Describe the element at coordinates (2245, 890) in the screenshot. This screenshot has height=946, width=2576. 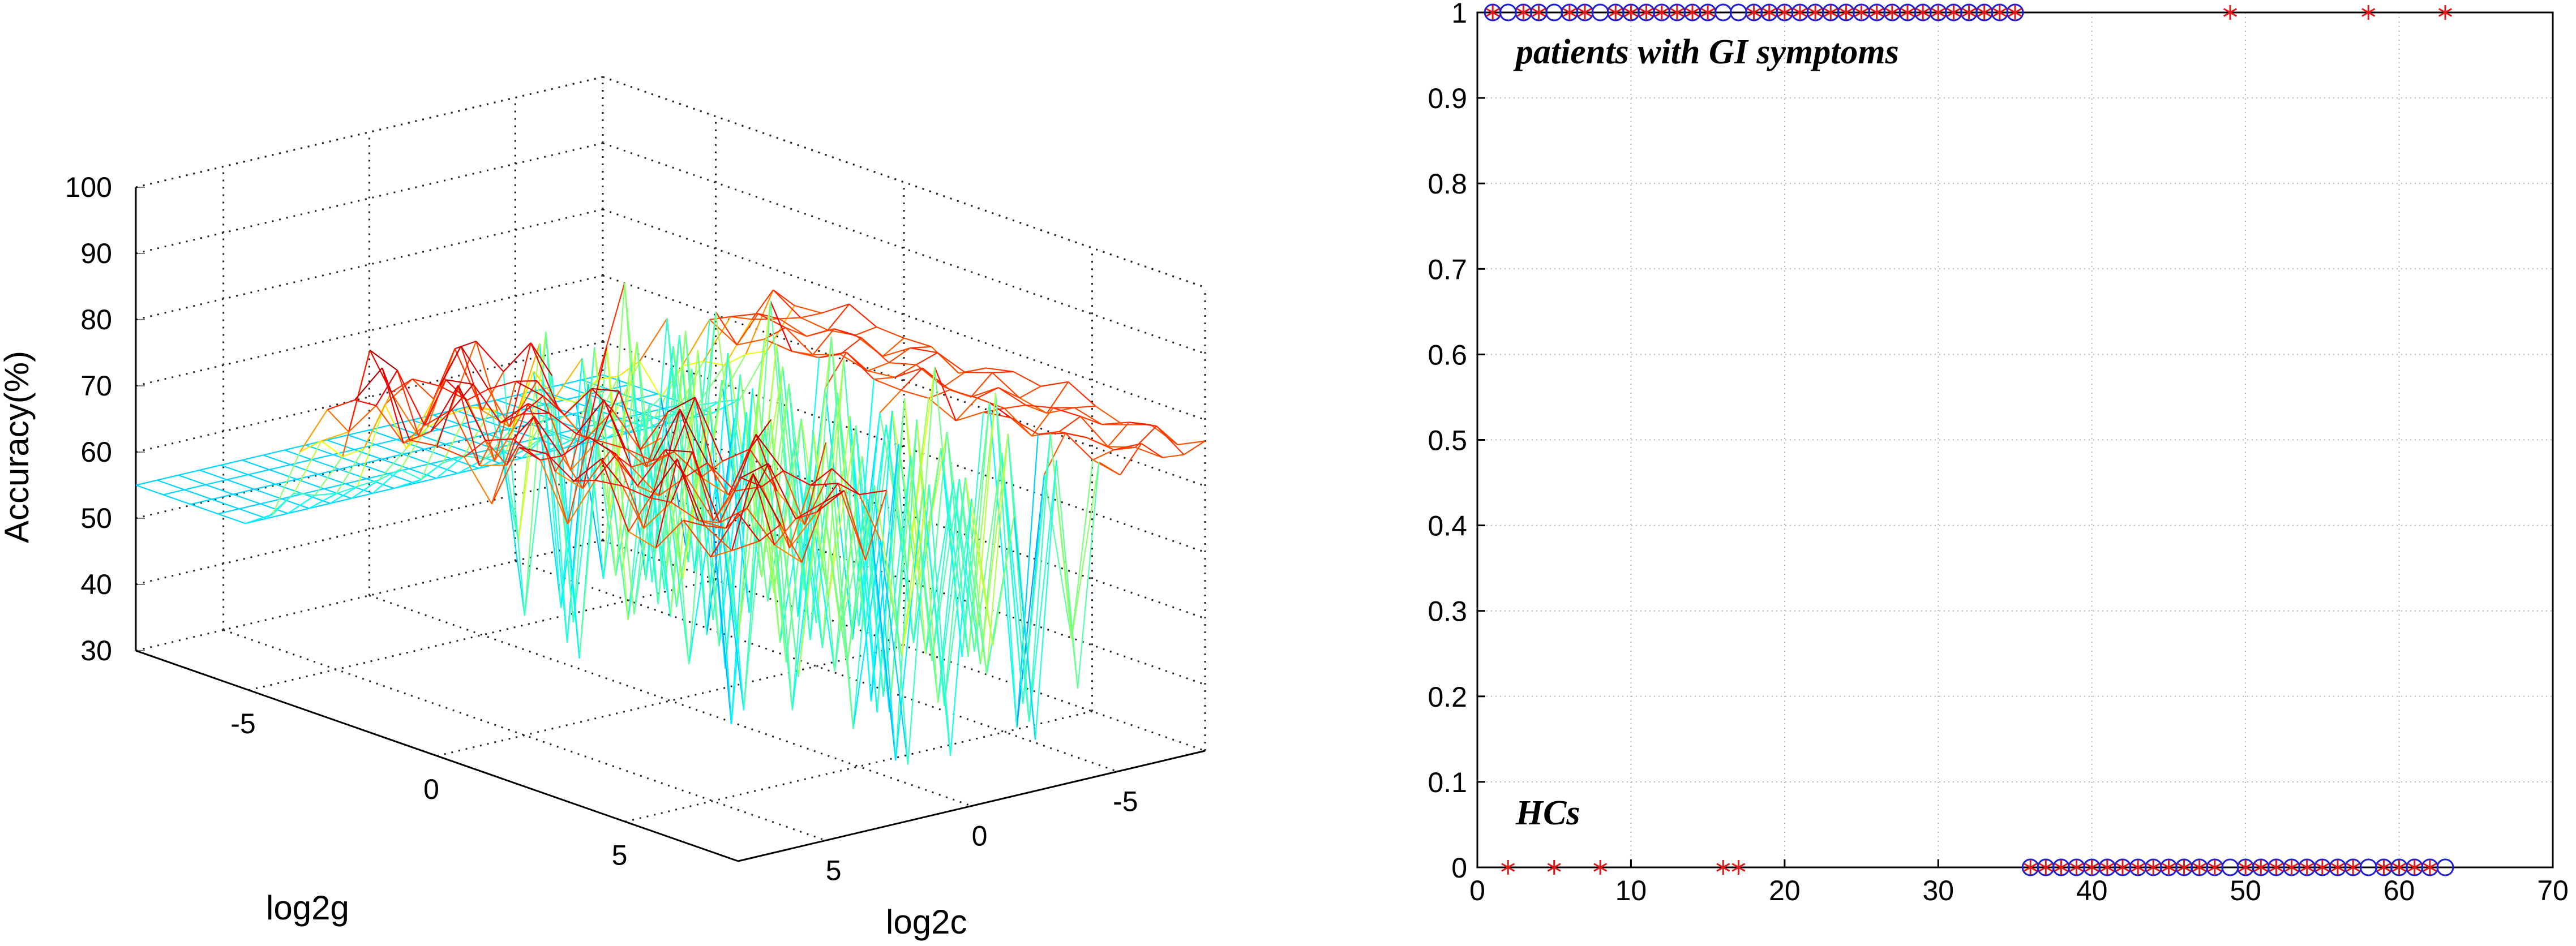
I see `x-tick-label: 50` at that location.